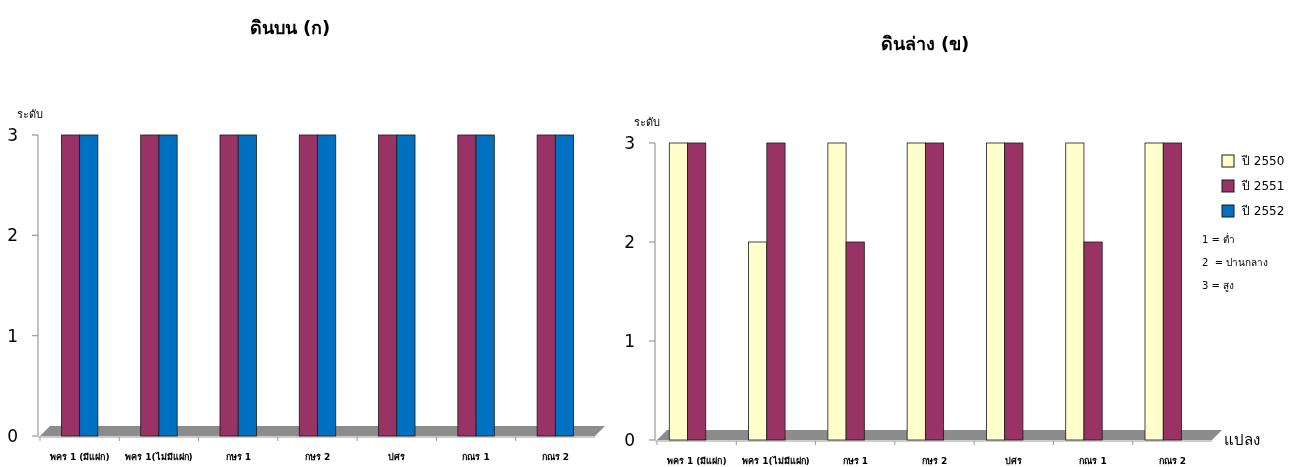  What do you see at coordinates (1218, 286) in the screenshot?
I see `annotation: 3 = สูง` at bounding box center [1218, 286].